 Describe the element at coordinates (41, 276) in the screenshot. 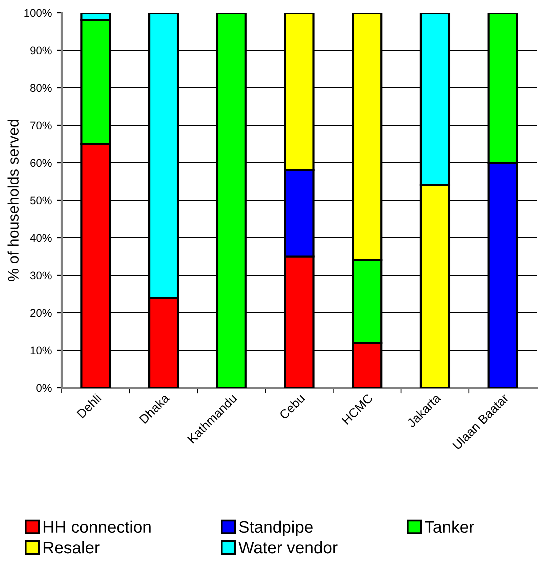

I see `y-tick-label: 30%` at that location.